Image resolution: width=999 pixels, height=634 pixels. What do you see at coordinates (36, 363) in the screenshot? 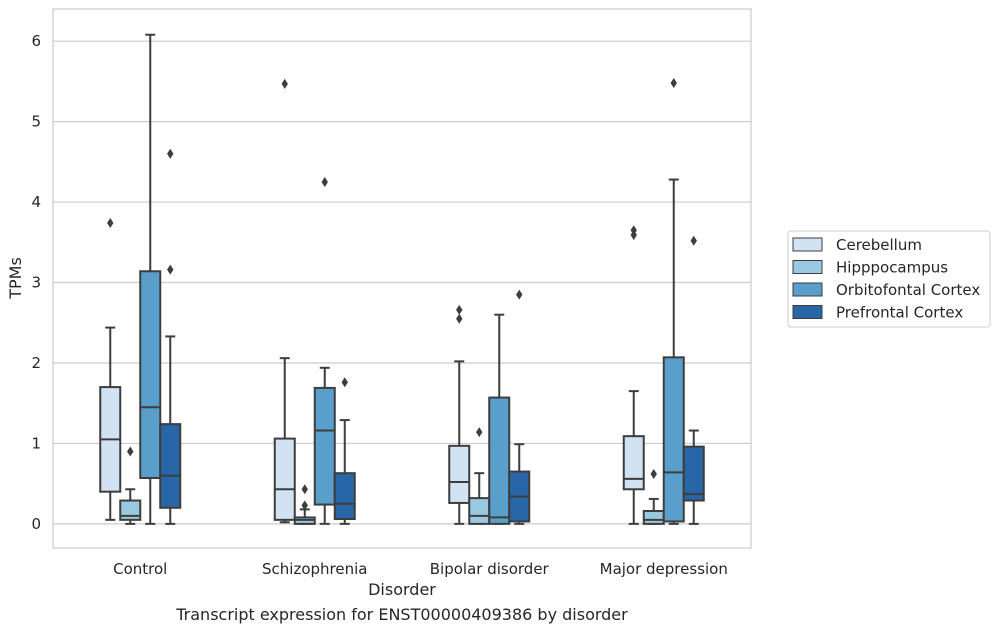
I see `y-tick-label: 2` at bounding box center [36, 363].